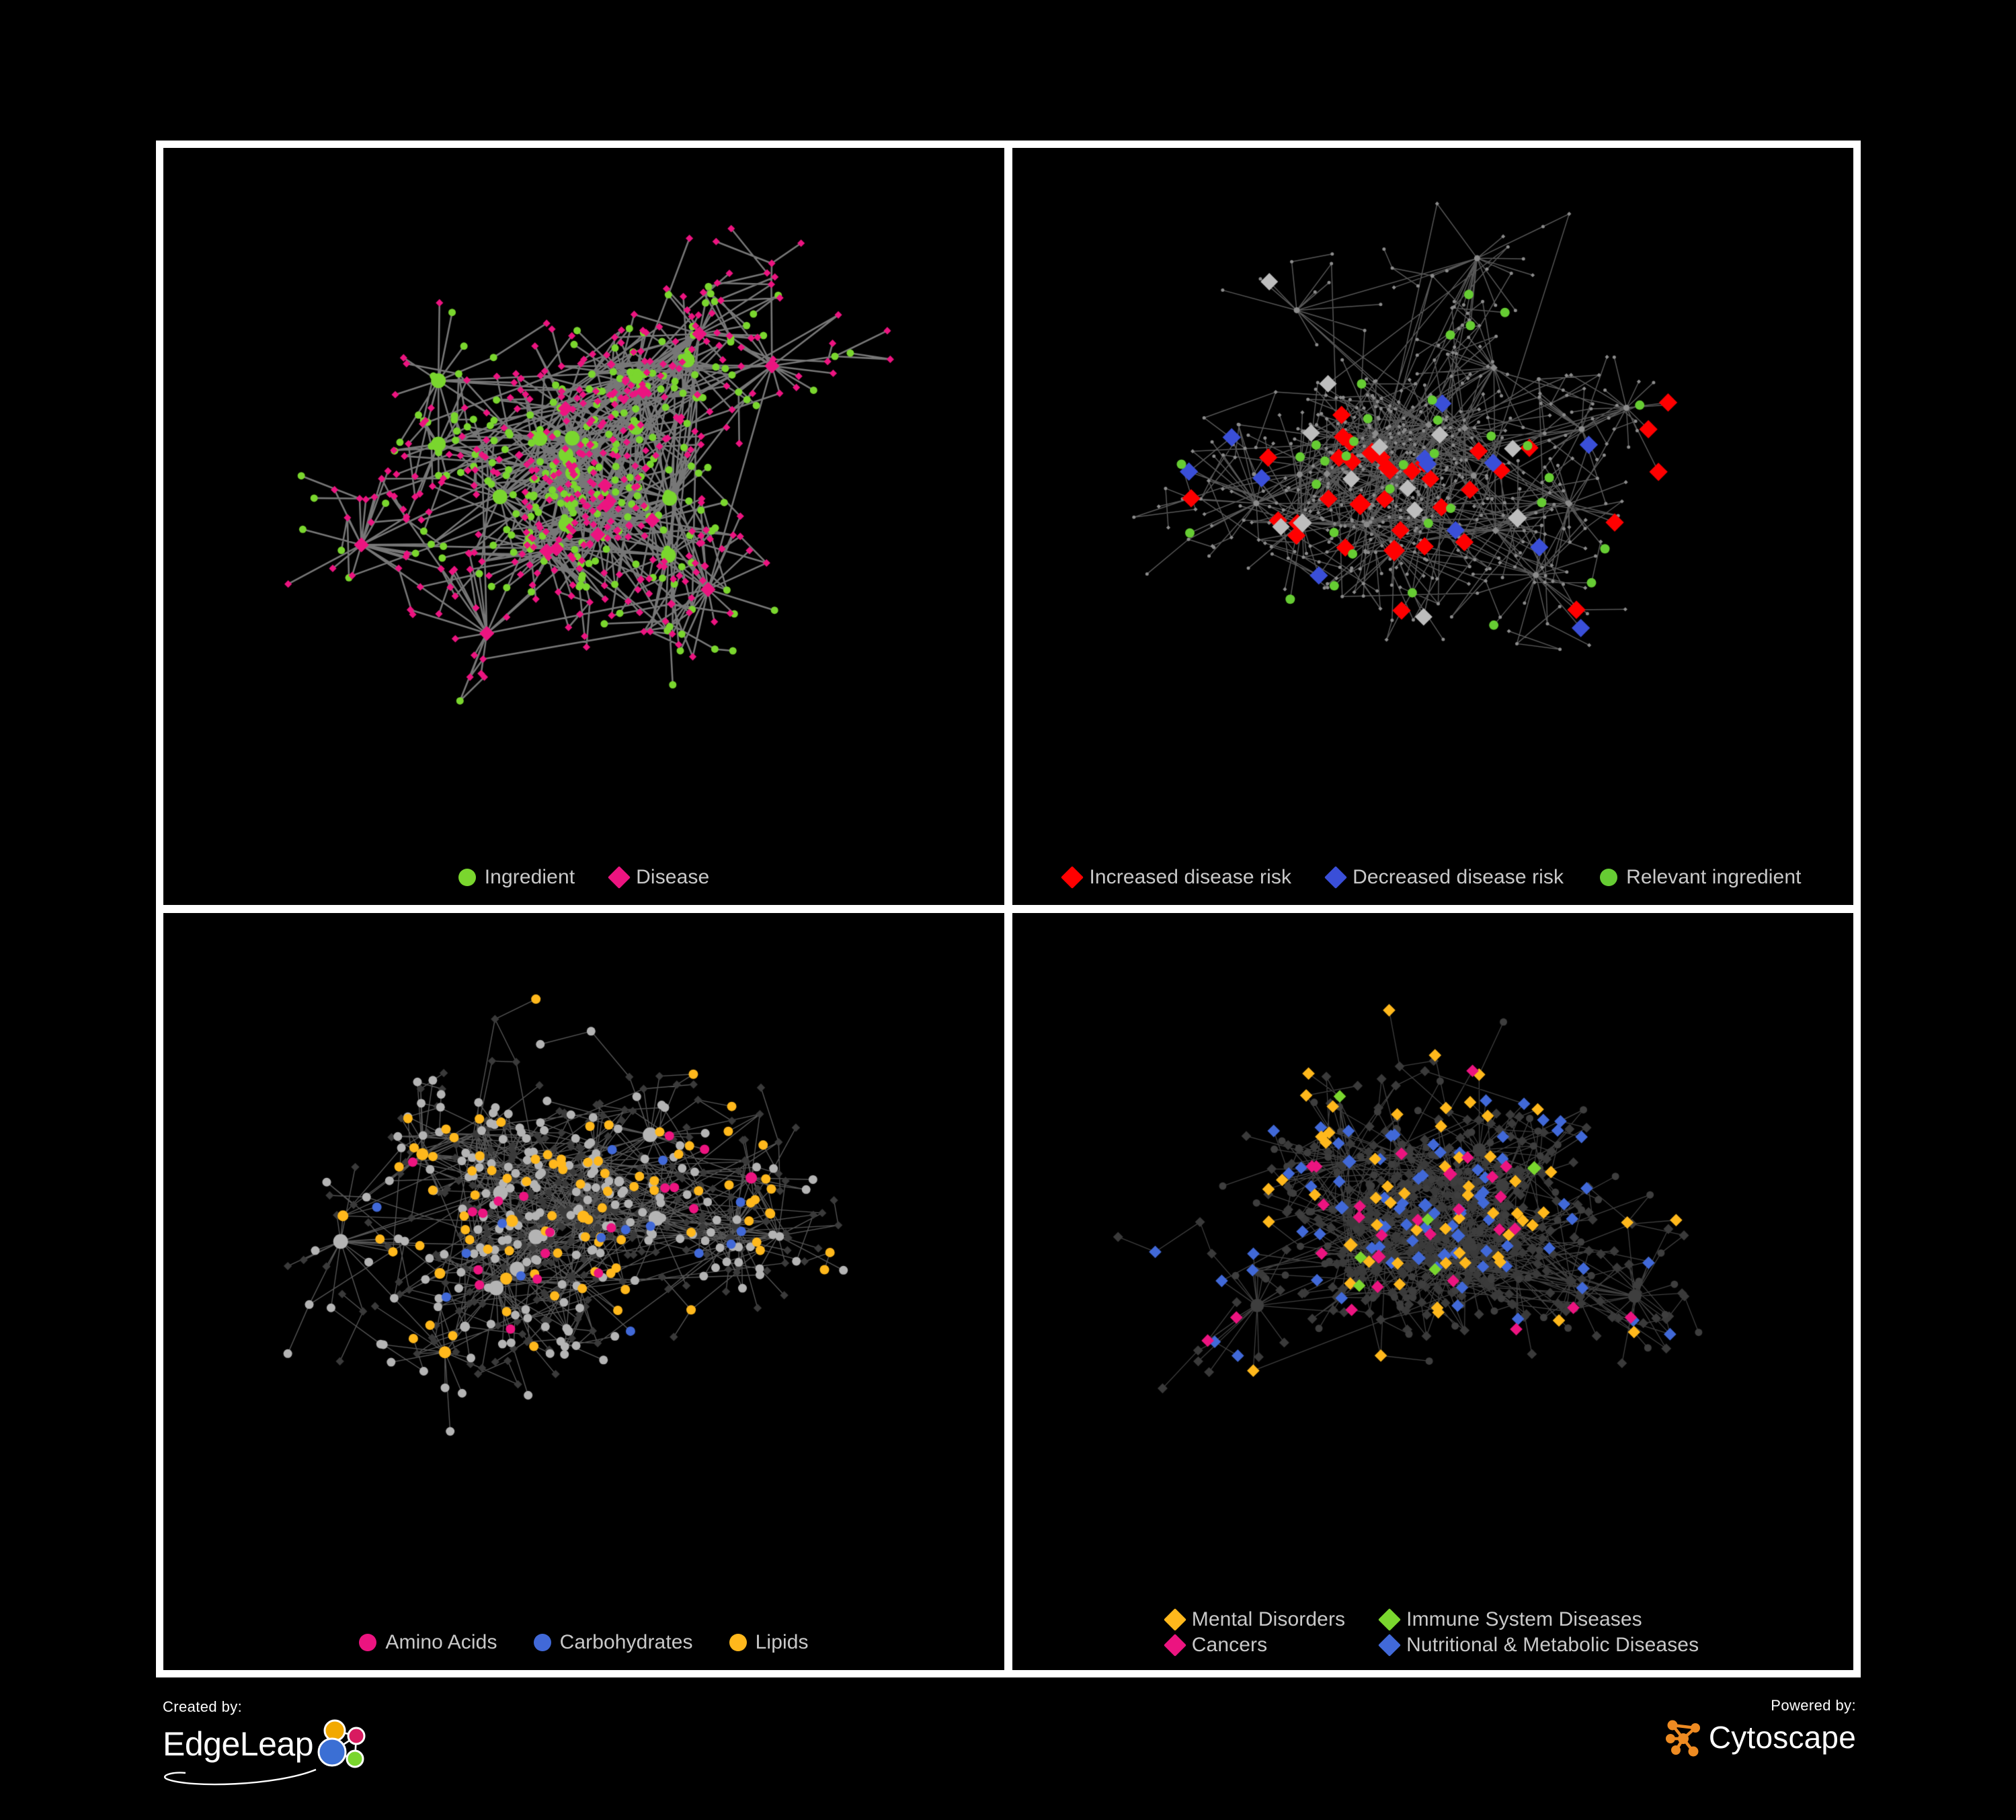  I want to click on legend-ingredient-class: Amino Acids Carbohydrates Lipids, so click(583, 1642).